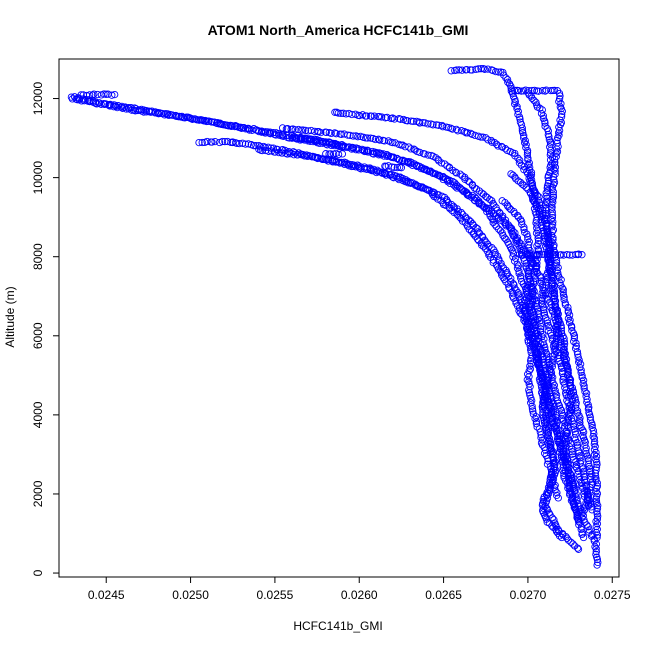 The width and height of the screenshot is (650, 650). What do you see at coordinates (190, 595) in the screenshot?
I see `x-tick-label: 0.0250` at bounding box center [190, 595].